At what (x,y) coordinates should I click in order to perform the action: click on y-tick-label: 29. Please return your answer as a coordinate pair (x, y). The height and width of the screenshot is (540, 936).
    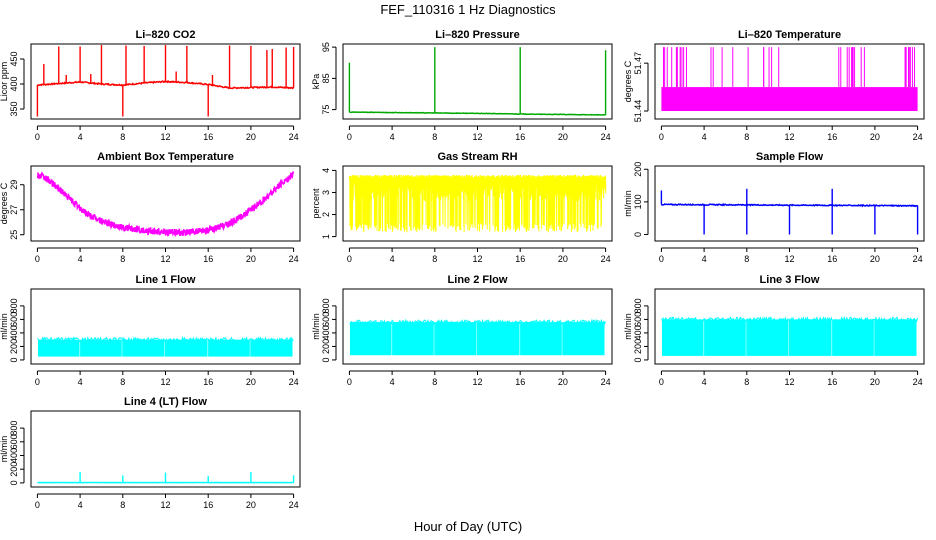
    Looking at the image, I should click on (14, 185).